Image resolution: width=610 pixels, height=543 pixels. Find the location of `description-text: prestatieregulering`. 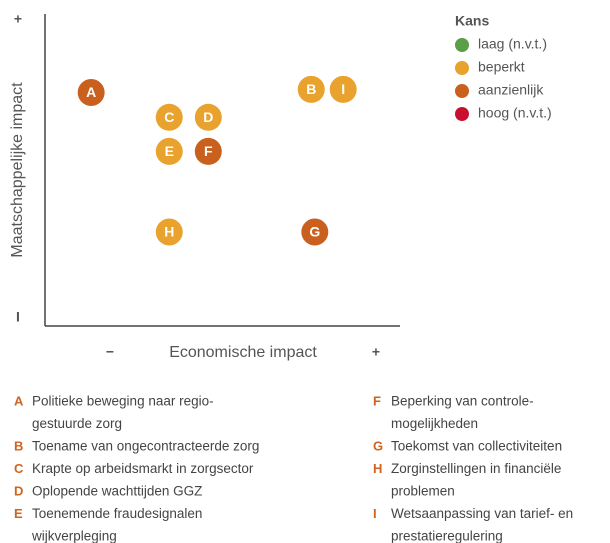

description-text: prestatieregulering is located at coordinates (447, 536).